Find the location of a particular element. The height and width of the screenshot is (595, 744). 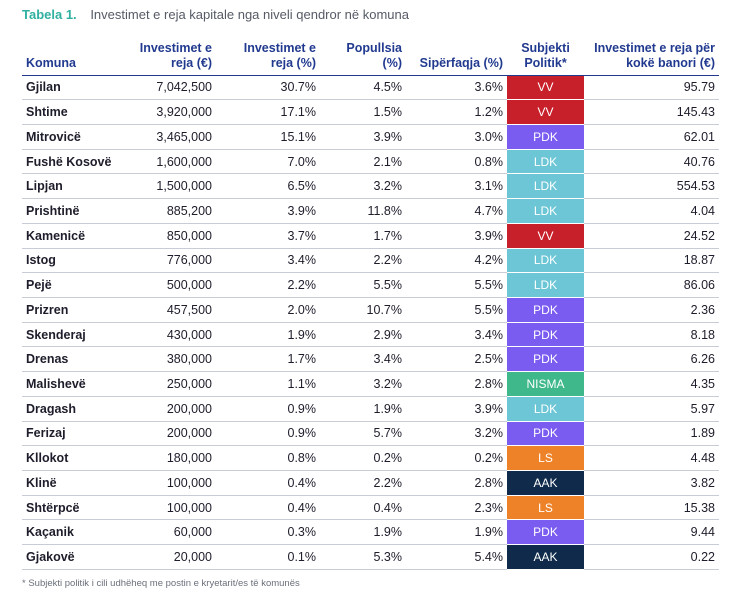

cell-siperfaqja: 3.9% is located at coordinates (456, 236).